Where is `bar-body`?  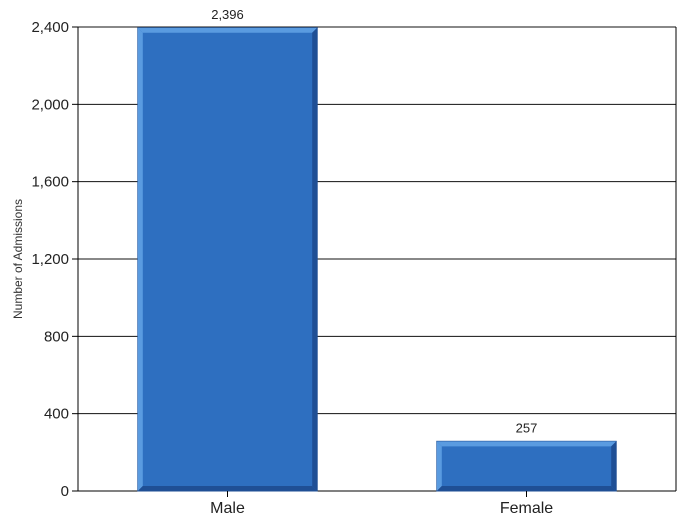 bar-body is located at coordinates (526, 466).